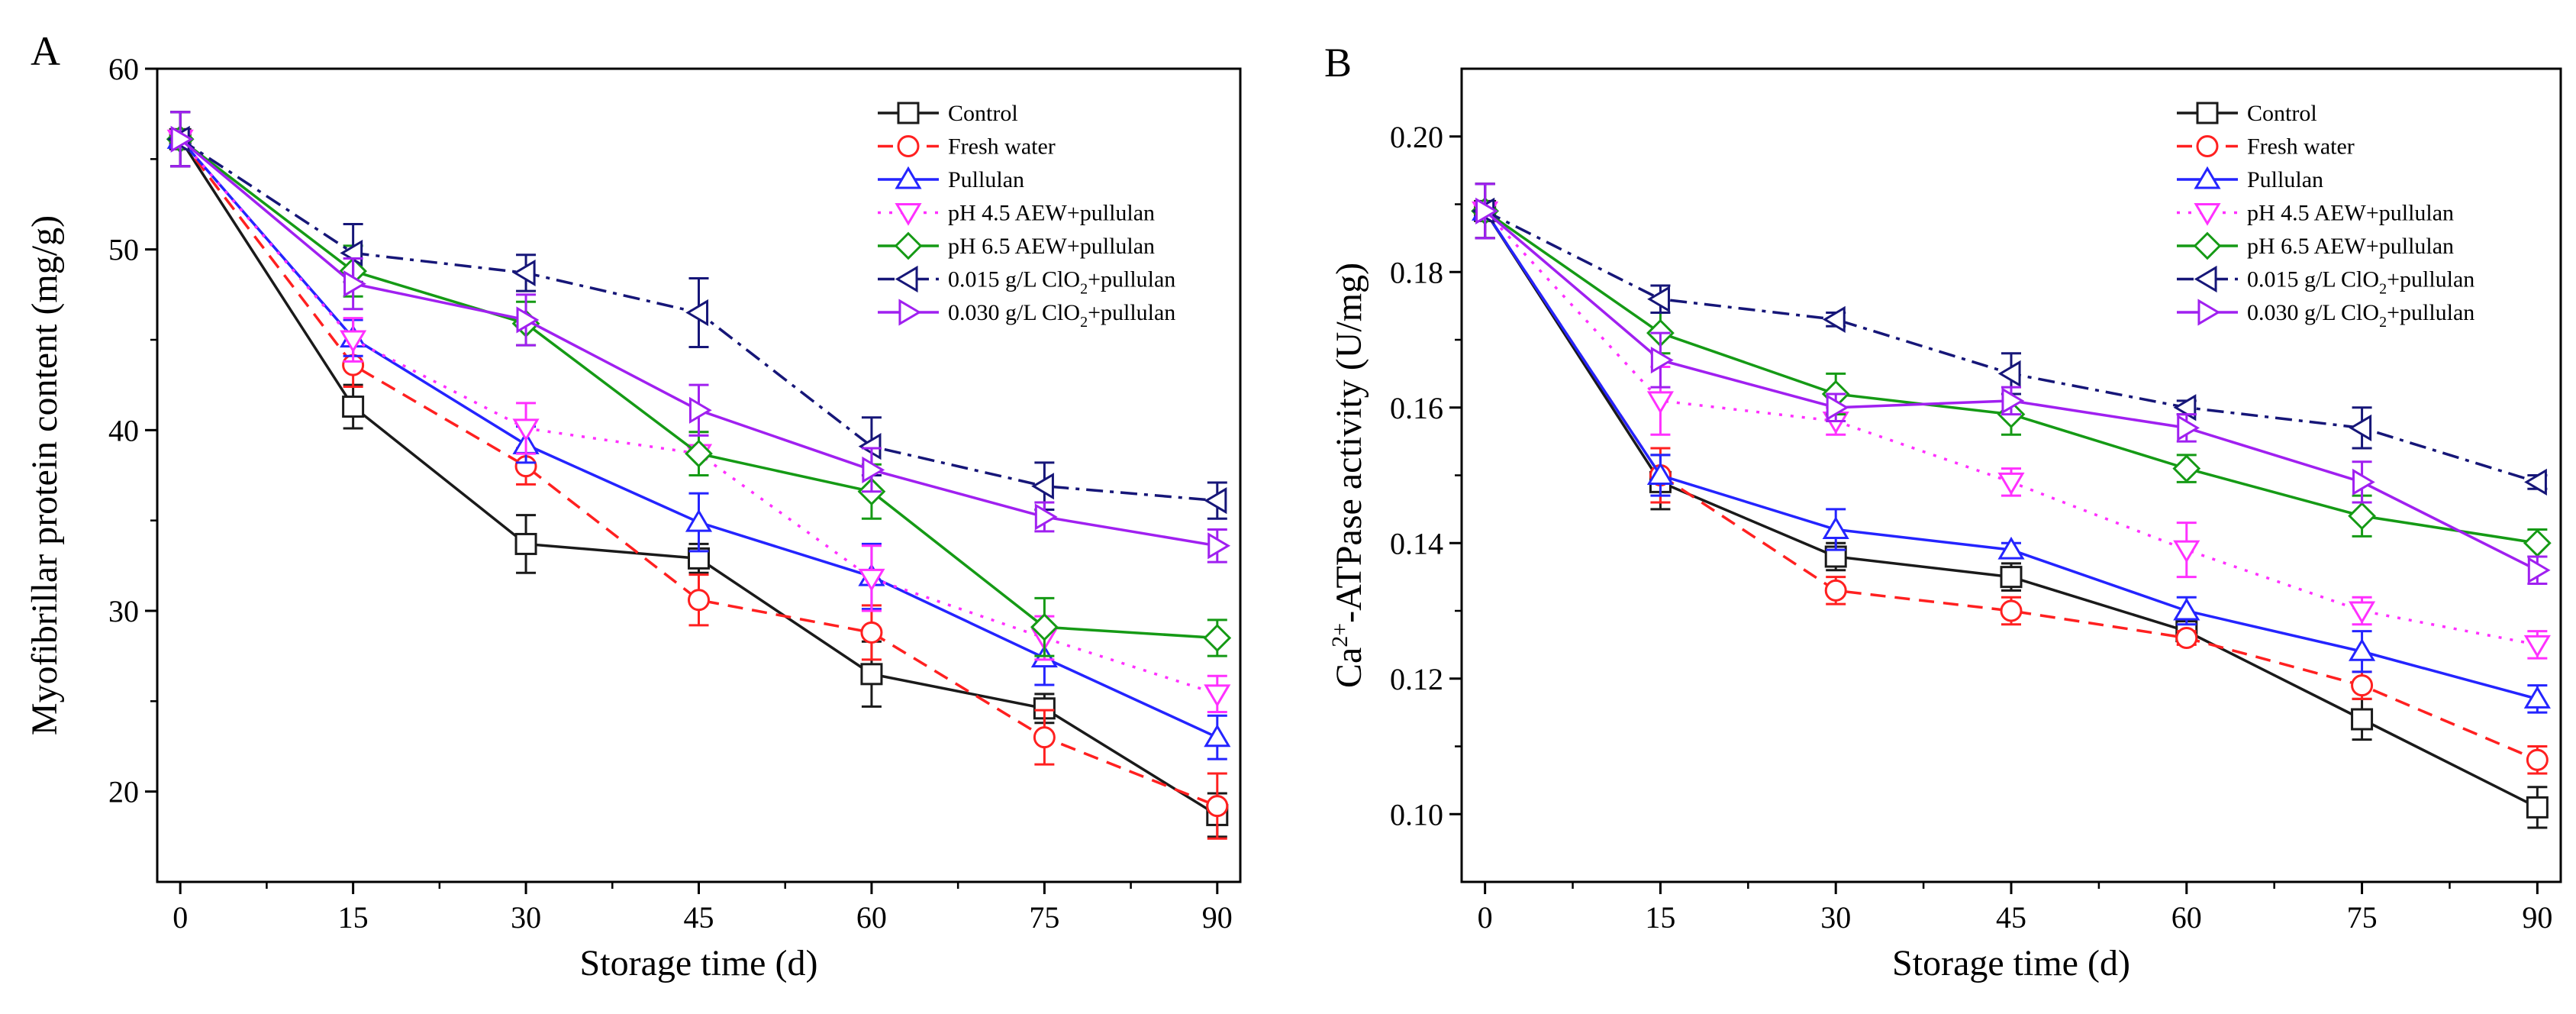 This screenshot has width=2576, height=1014. What do you see at coordinates (124, 611) in the screenshot?
I see `y-tick-label: 30` at bounding box center [124, 611].